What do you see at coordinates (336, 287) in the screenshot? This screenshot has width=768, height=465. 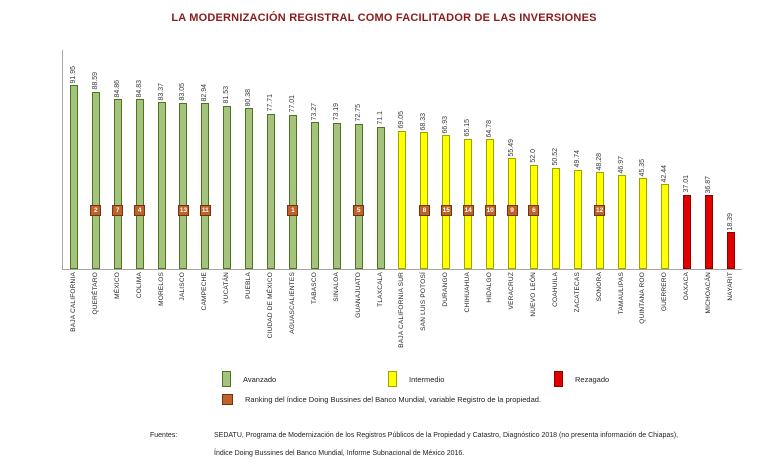 I see `x-axis-label: SINALOA` at bounding box center [336, 287].